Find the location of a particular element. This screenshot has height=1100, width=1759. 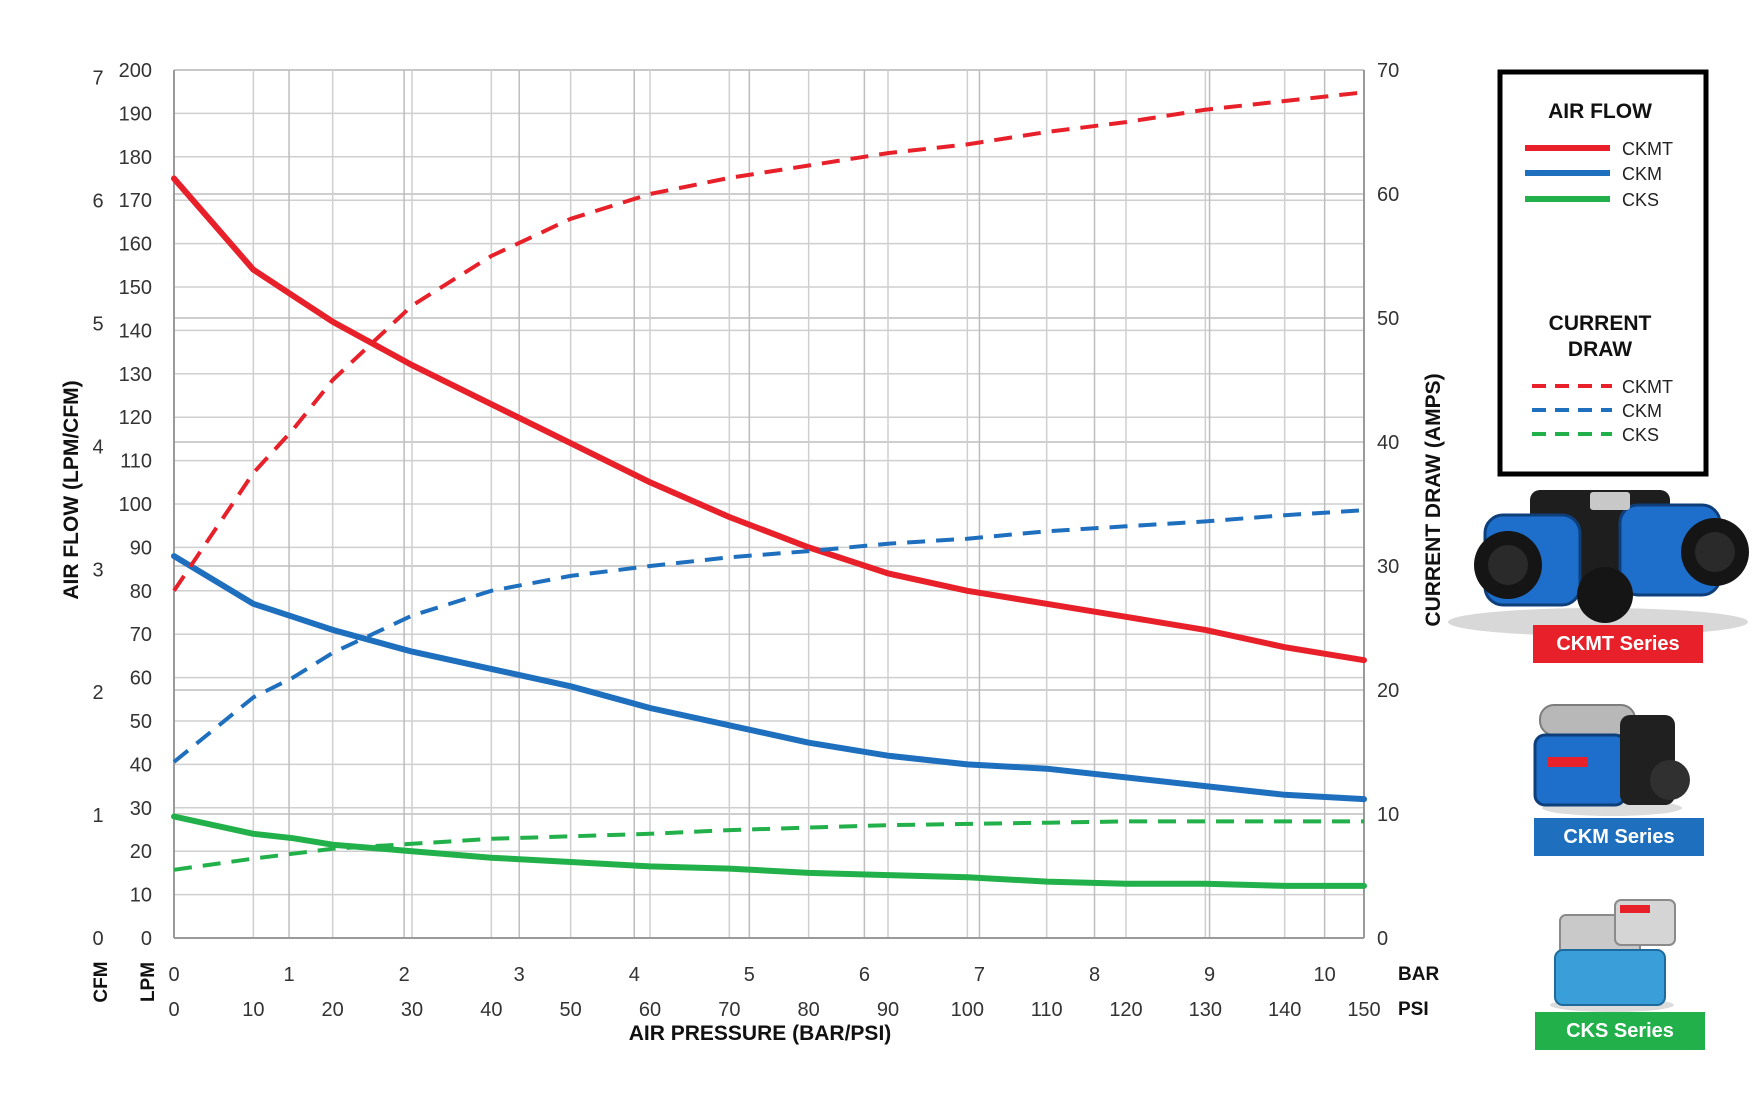

y-tick-lpm: 50 is located at coordinates (141, 722).